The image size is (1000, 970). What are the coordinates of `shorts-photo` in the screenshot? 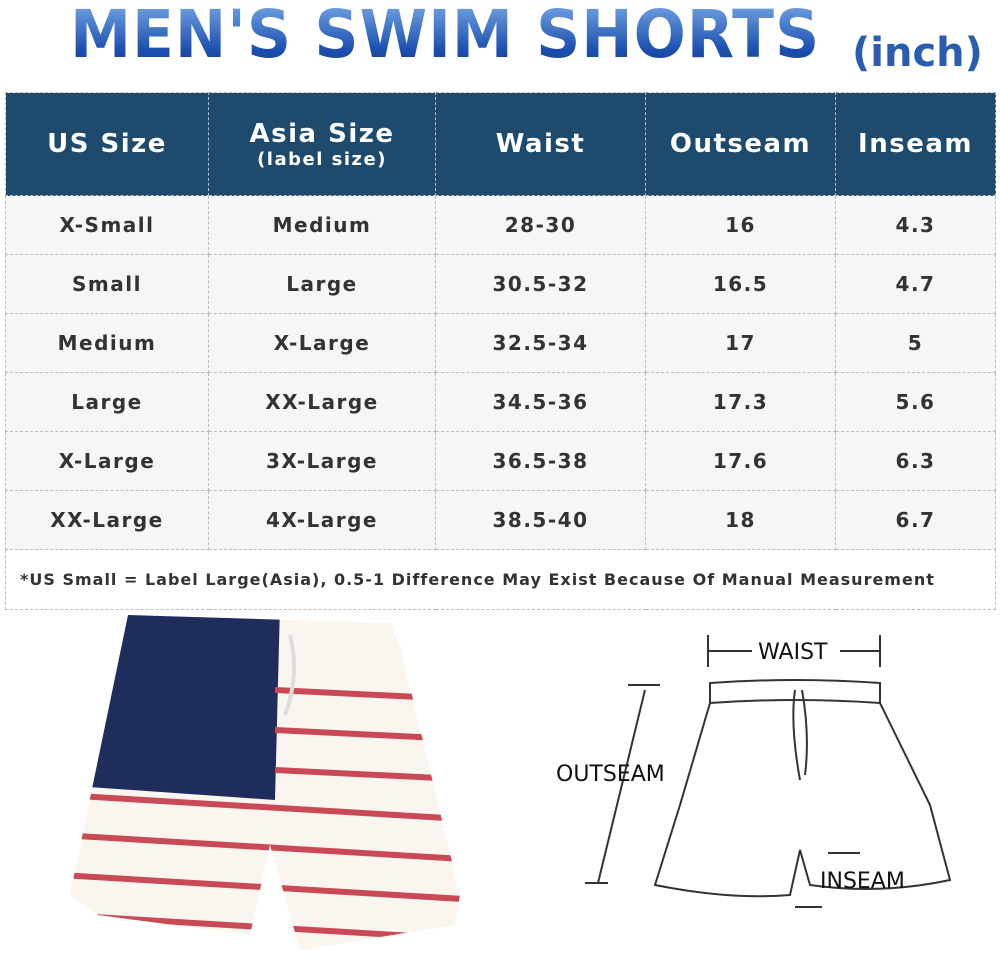 It's located at (265, 782).